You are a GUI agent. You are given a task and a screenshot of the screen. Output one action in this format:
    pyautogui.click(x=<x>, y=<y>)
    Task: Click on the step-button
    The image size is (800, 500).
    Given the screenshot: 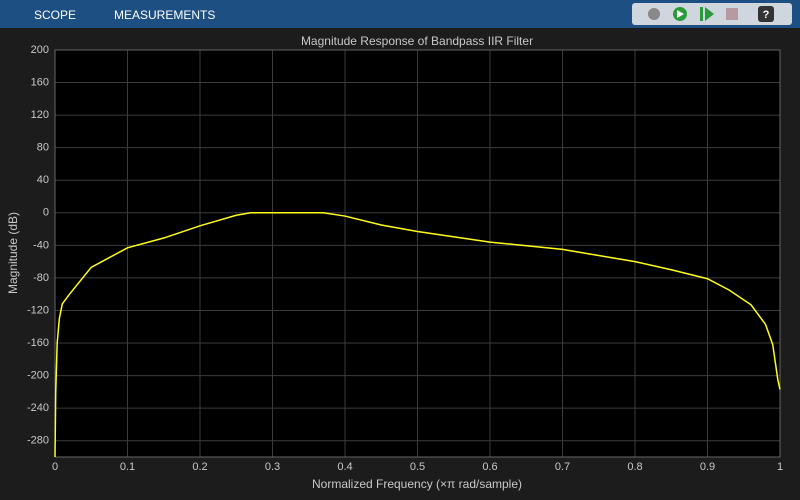 What is the action you would take?
    pyautogui.click(x=701, y=14)
    